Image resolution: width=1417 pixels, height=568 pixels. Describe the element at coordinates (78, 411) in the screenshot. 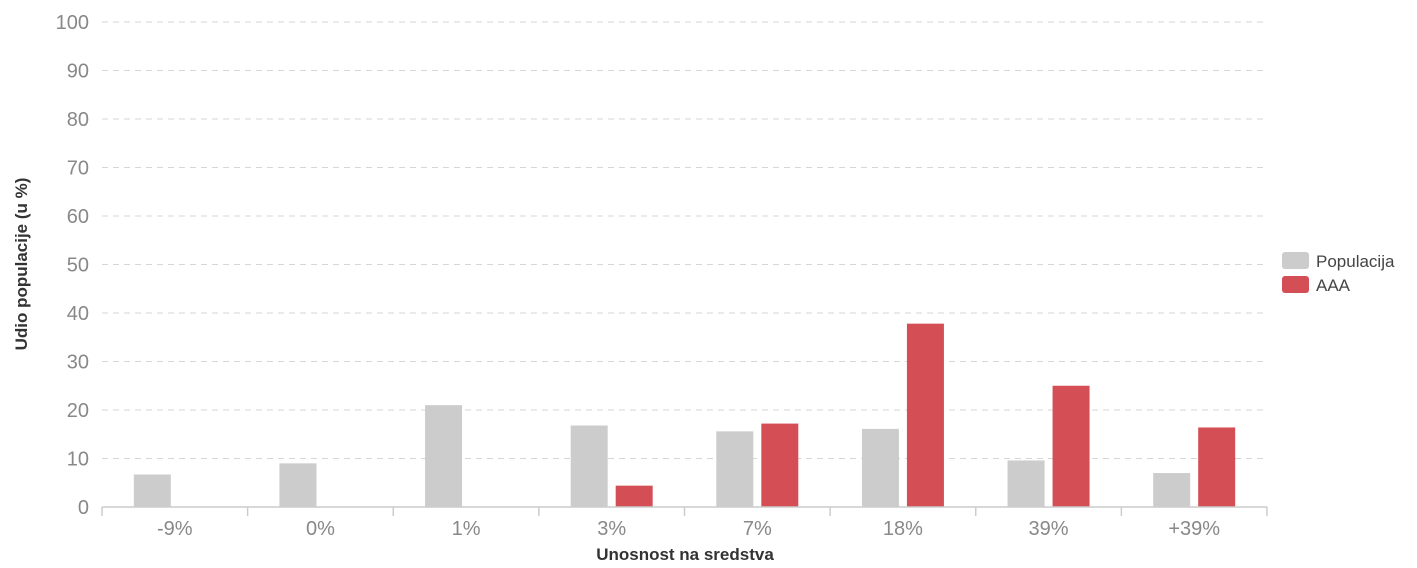

I see `y-tick-label: 20` at that location.